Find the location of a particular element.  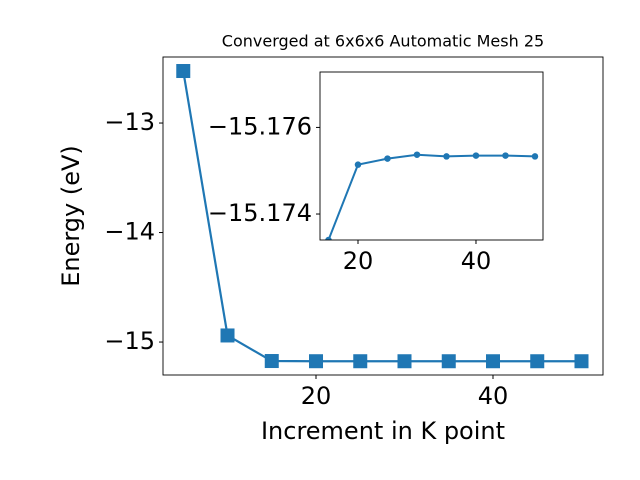

x-axis-label: Increment in K point is located at coordinates (383, 431).